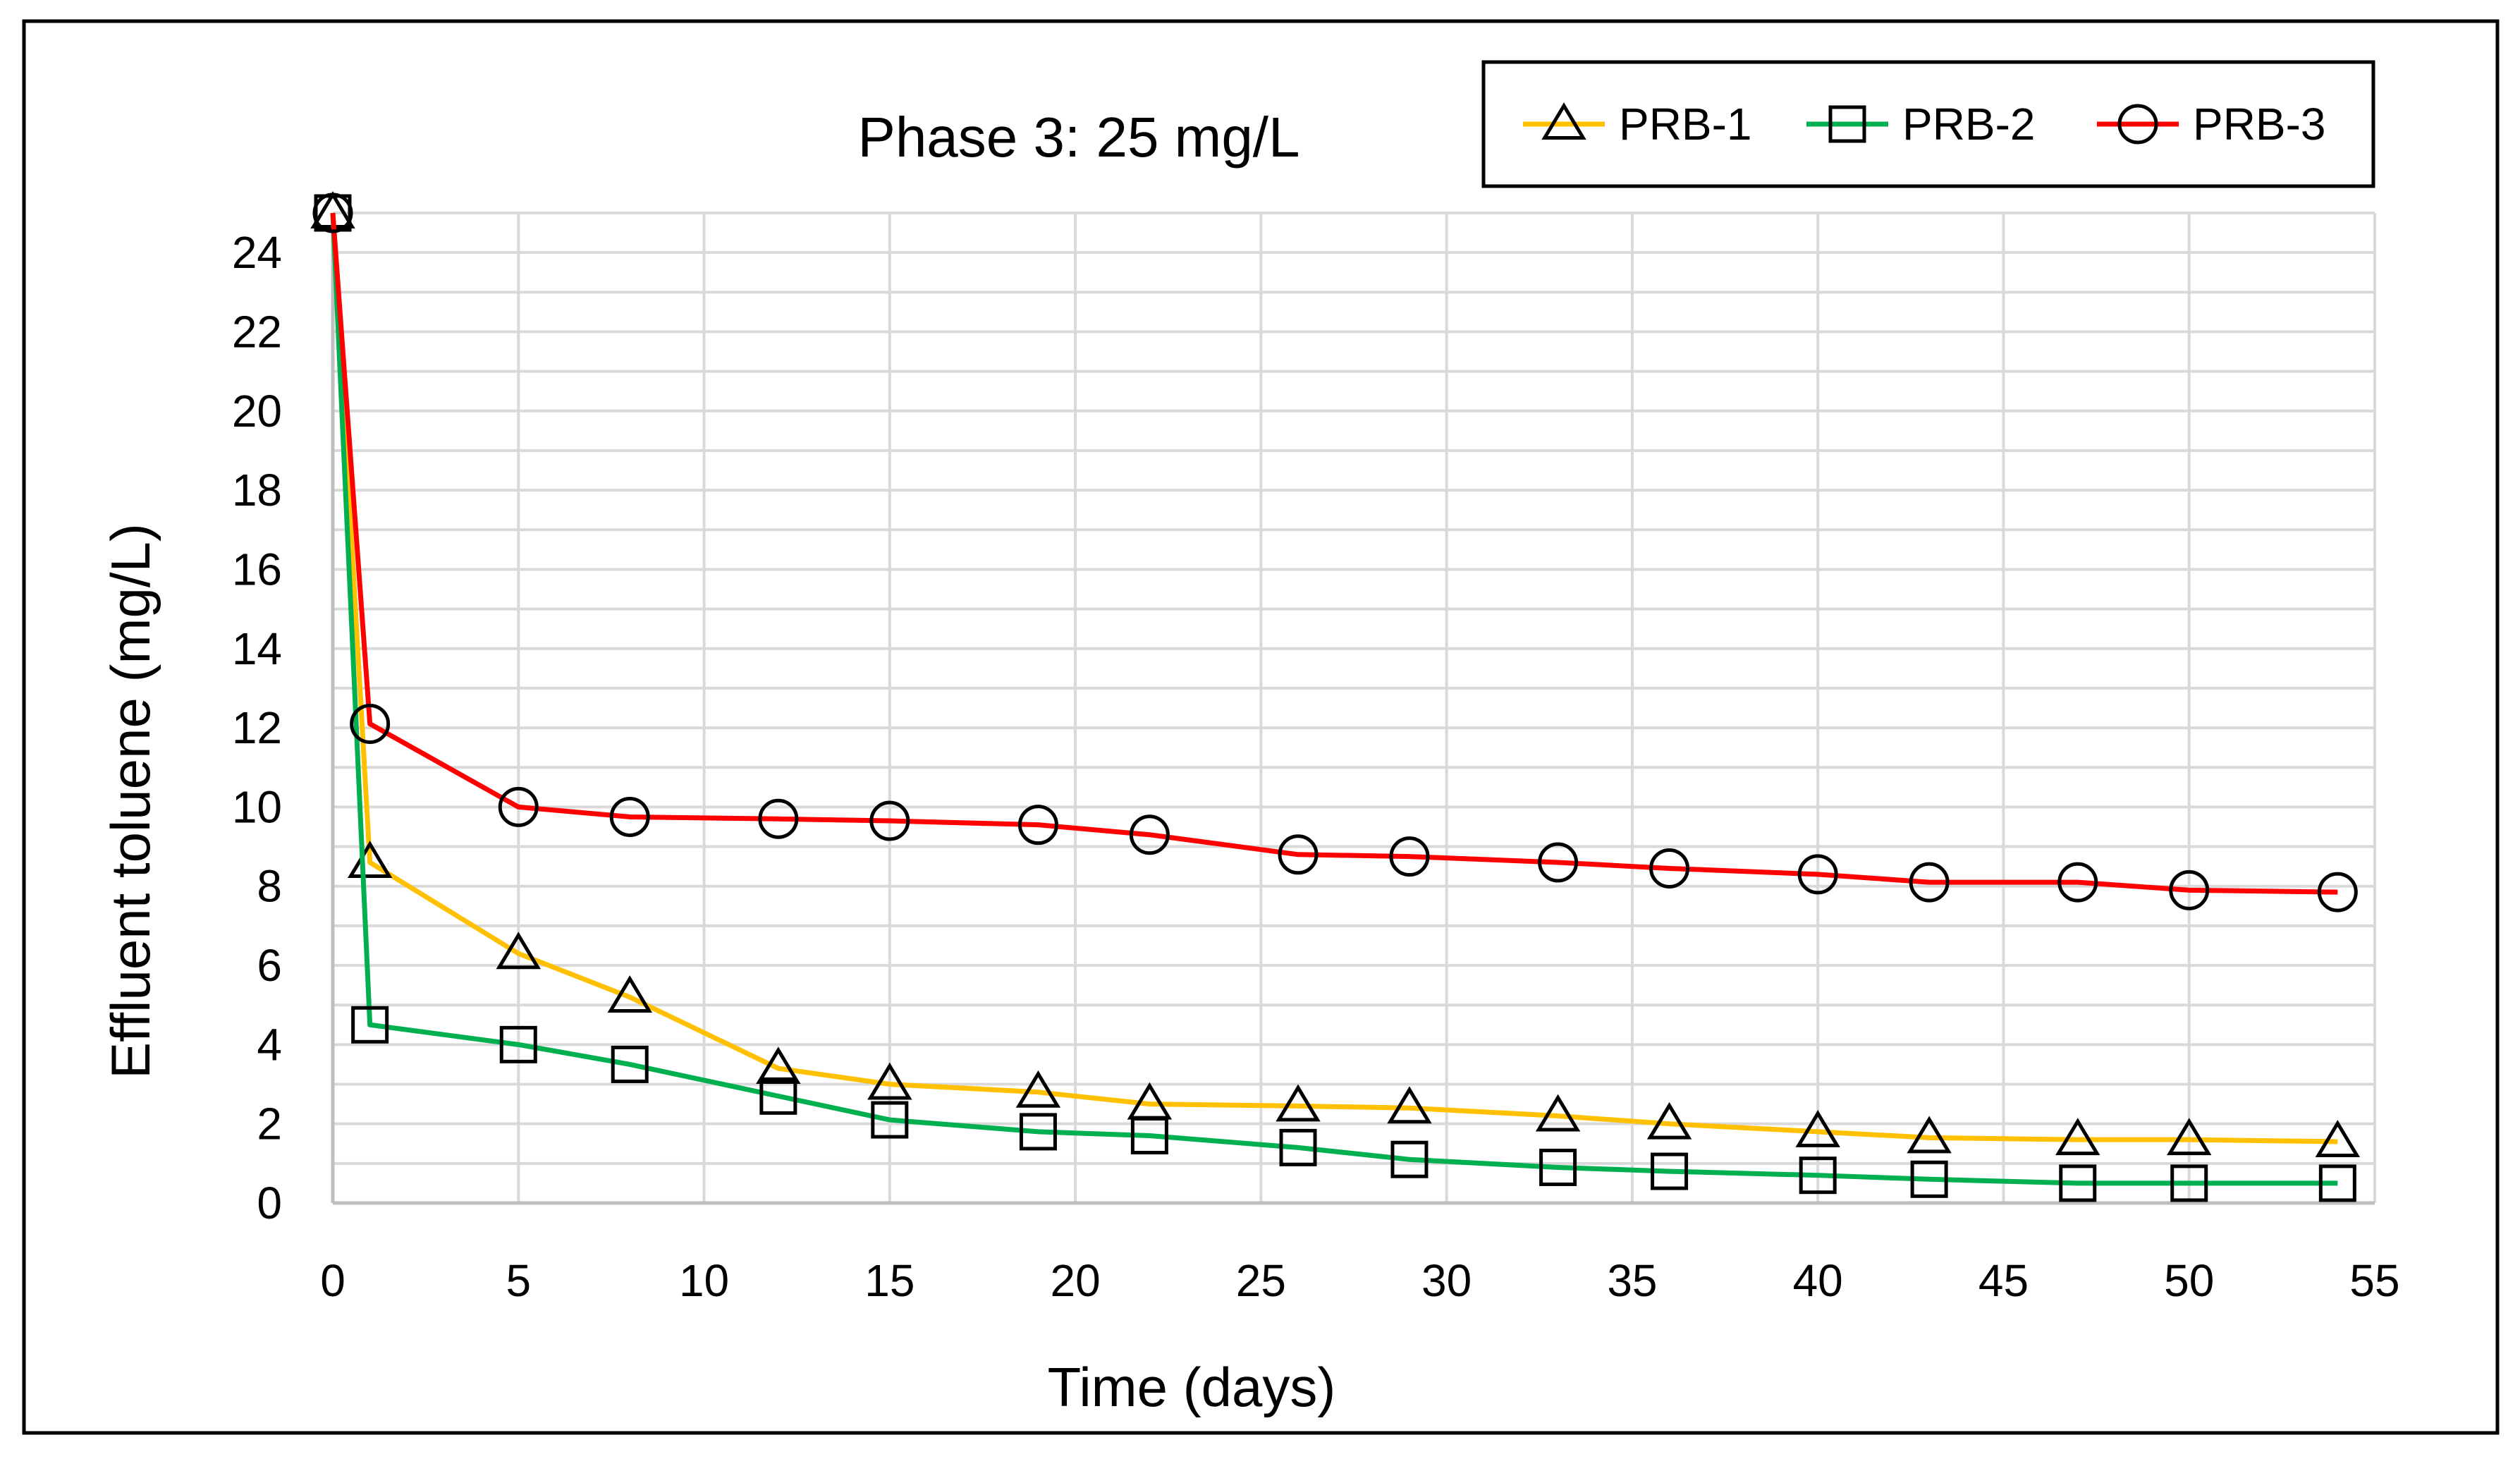 This screenshot has height=1459, width=2520. What do you see at coordinates (704, 1280) in the screenshot?
I see `x-tick-label: 10` at bounding box center [704, 1280].